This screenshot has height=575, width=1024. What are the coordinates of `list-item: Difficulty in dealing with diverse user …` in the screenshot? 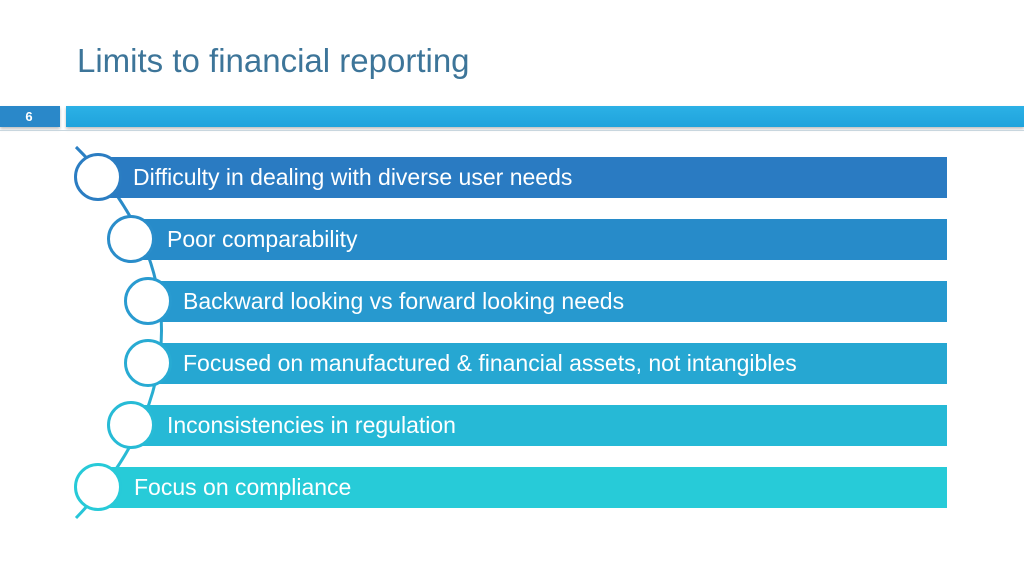 It's located at (522, 177).